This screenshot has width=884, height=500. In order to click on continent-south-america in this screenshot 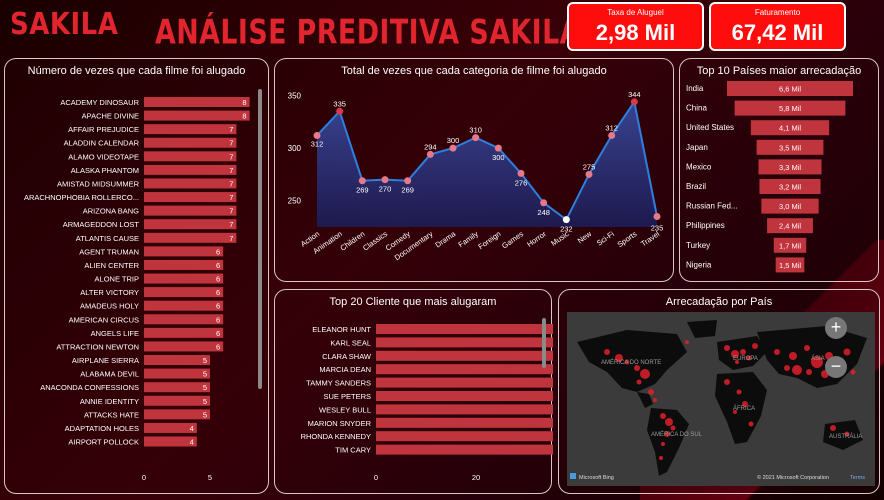, I will do `click(668, 442)`.